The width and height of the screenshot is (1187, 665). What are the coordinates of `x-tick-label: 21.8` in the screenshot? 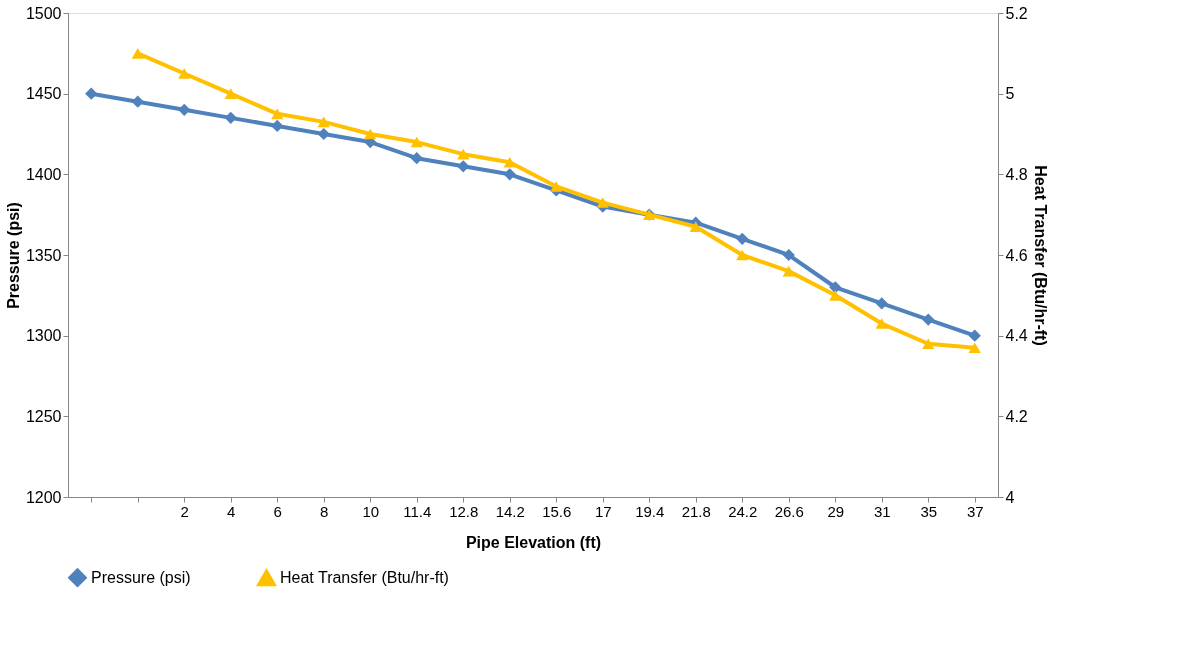 It's located at (696, 511).